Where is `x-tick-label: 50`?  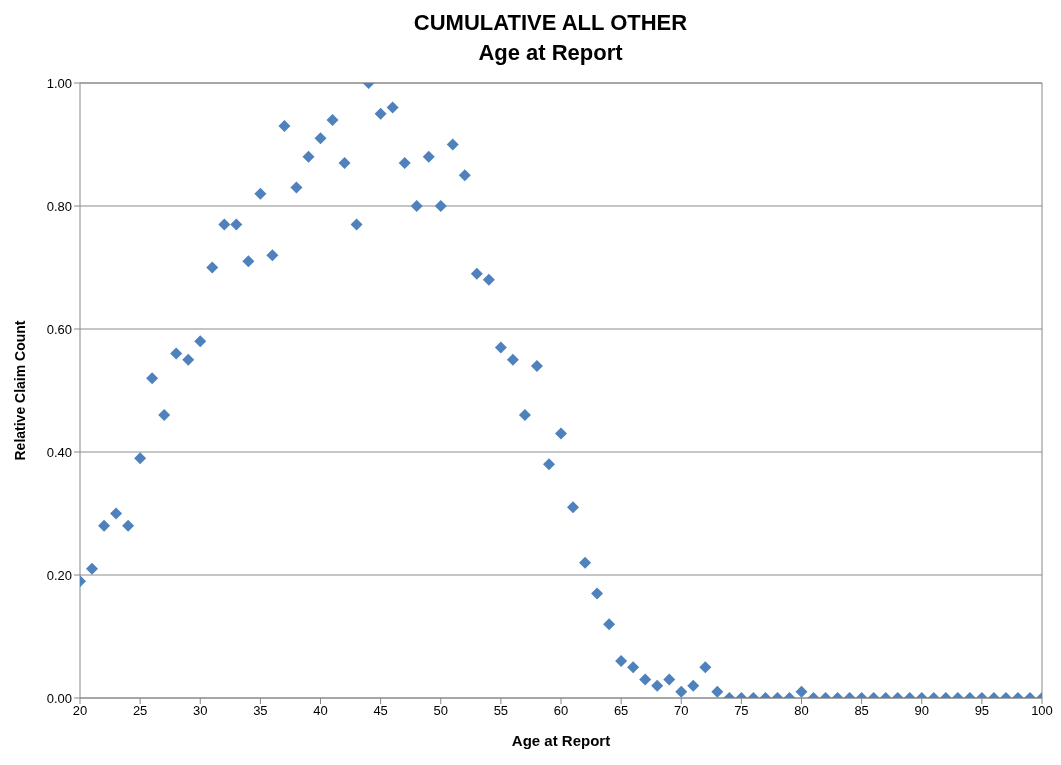
x-tick-label: 50 is located at coordinates (440, 711).